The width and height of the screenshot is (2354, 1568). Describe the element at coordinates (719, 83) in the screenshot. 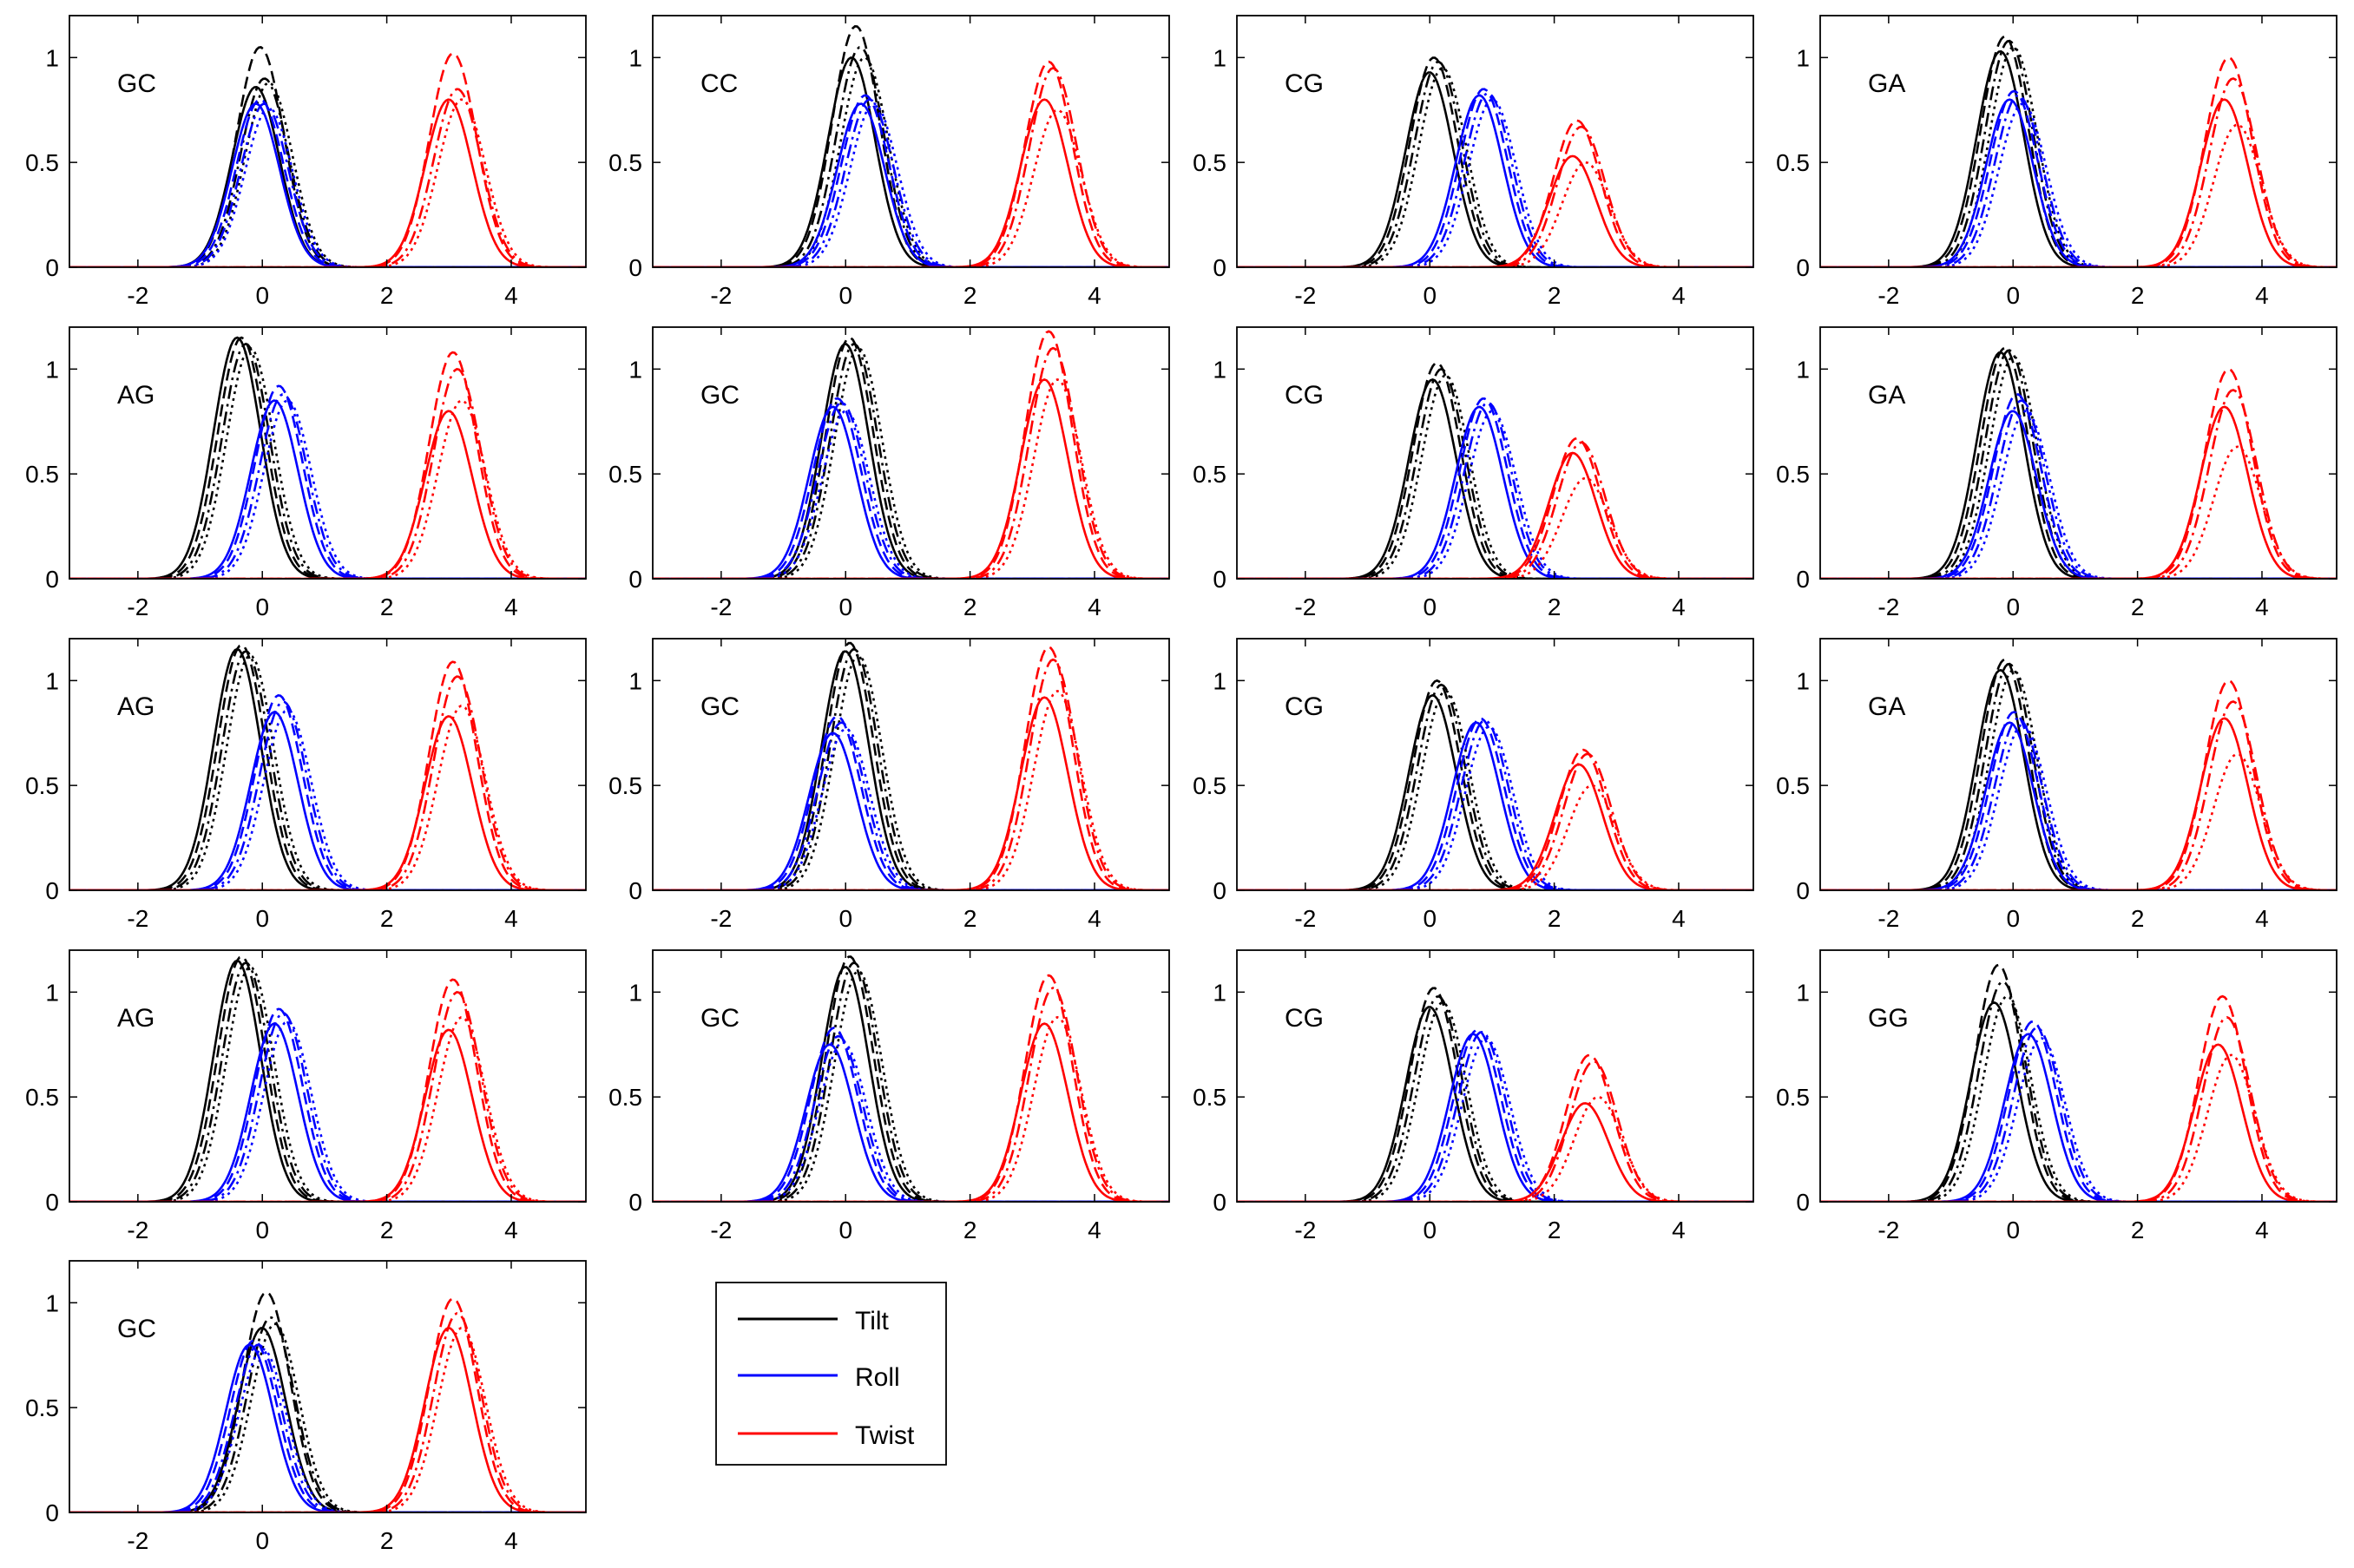

I see `panel-label: CC` at that location.